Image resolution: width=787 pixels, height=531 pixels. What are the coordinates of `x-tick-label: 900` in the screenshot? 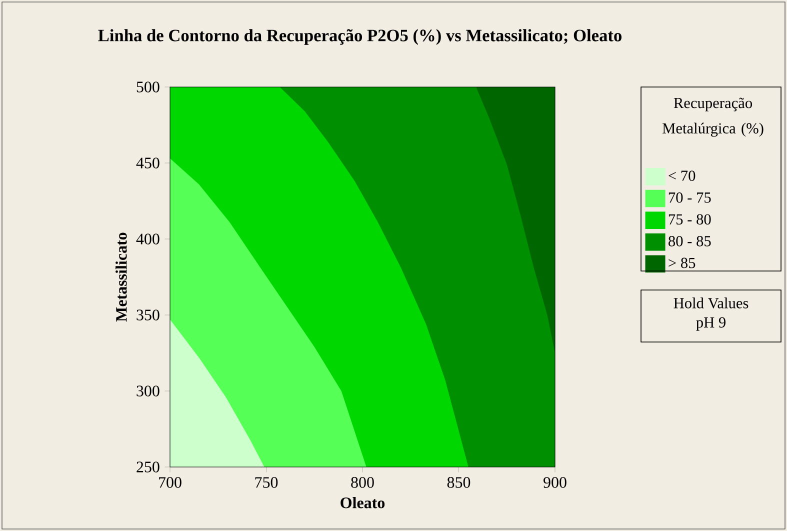 It's located at (555, 482).